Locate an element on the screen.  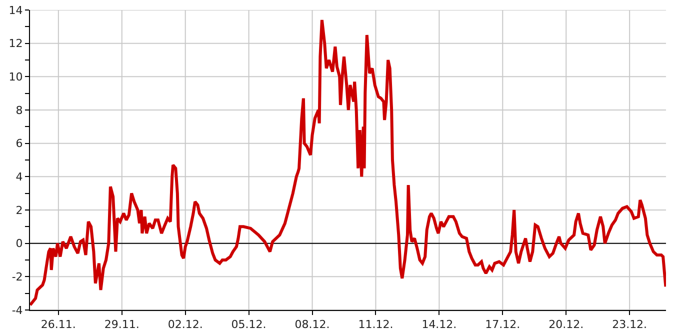
x-tick-label: 17.12. is located at coordinates (502, 324).